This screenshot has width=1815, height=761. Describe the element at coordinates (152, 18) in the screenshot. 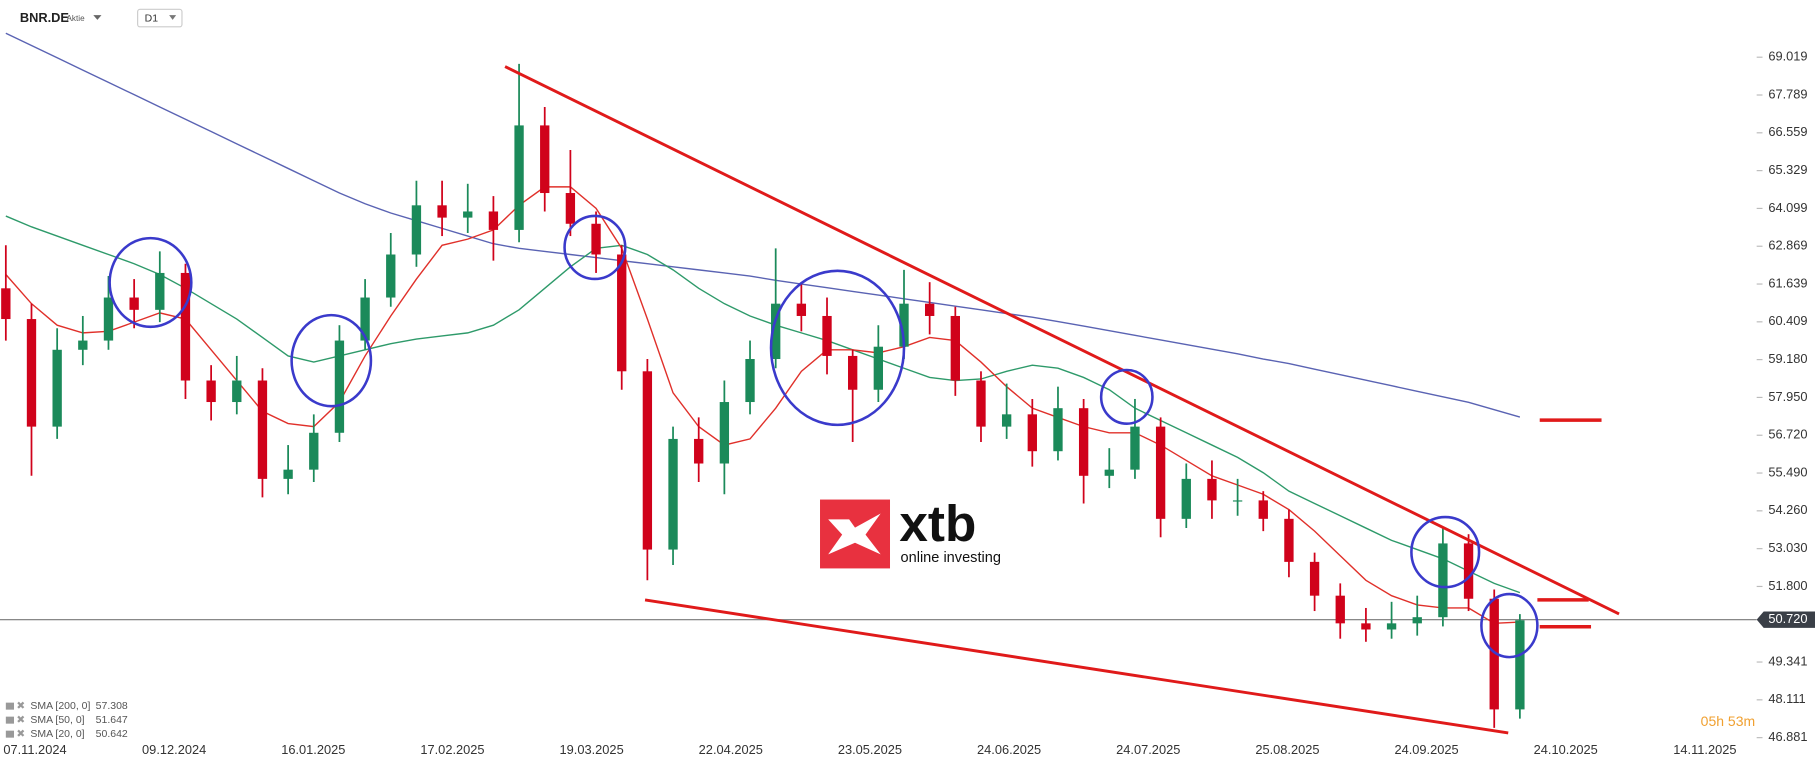

I see `timeframe: D1` at that location.